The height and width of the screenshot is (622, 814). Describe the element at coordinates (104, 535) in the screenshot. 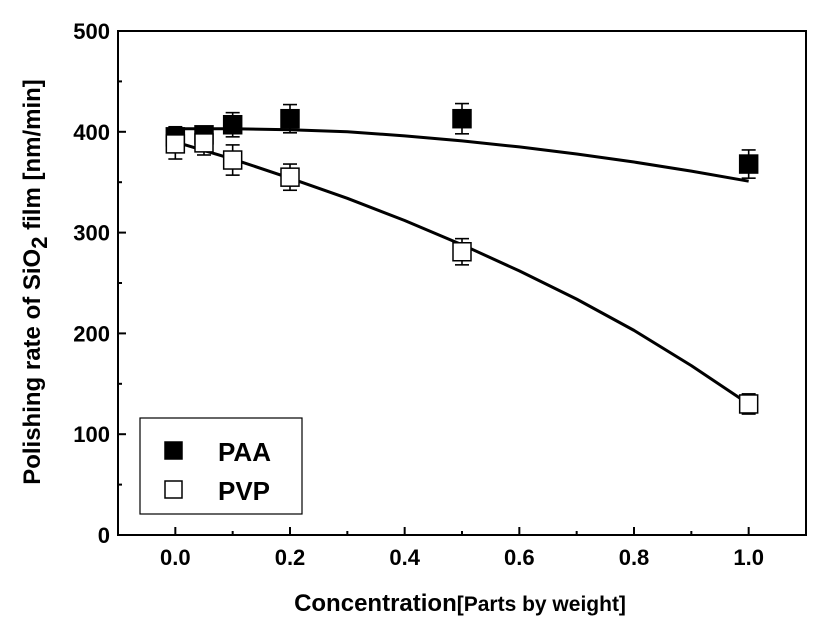

I see `y-tick-label: 0` at that location.